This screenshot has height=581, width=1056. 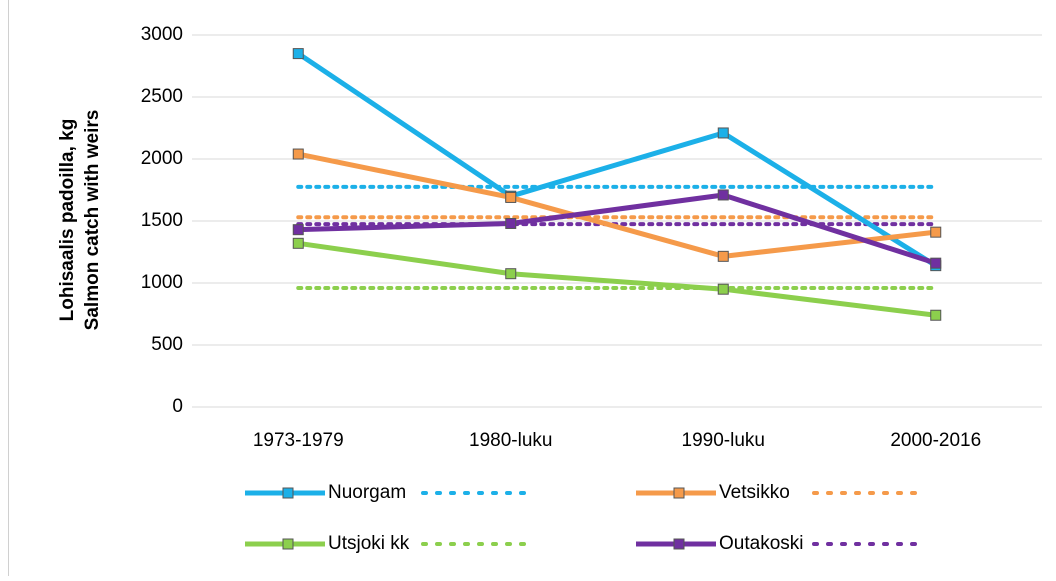 I want to click on x-tick-label: 1990-luku, so click(x=723, y=440).